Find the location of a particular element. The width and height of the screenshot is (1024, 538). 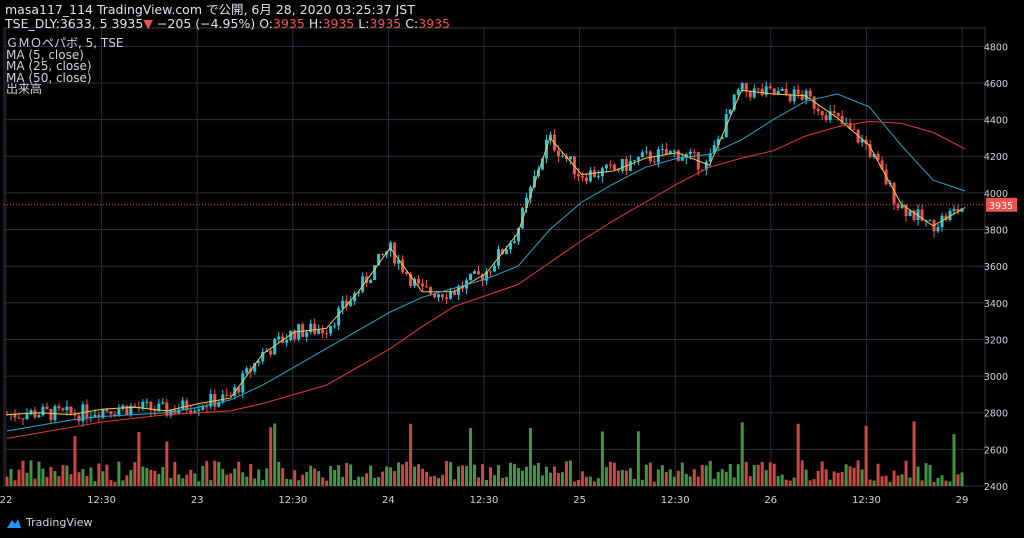

x-tick-label: 26 is located at coordinates (770, 500).